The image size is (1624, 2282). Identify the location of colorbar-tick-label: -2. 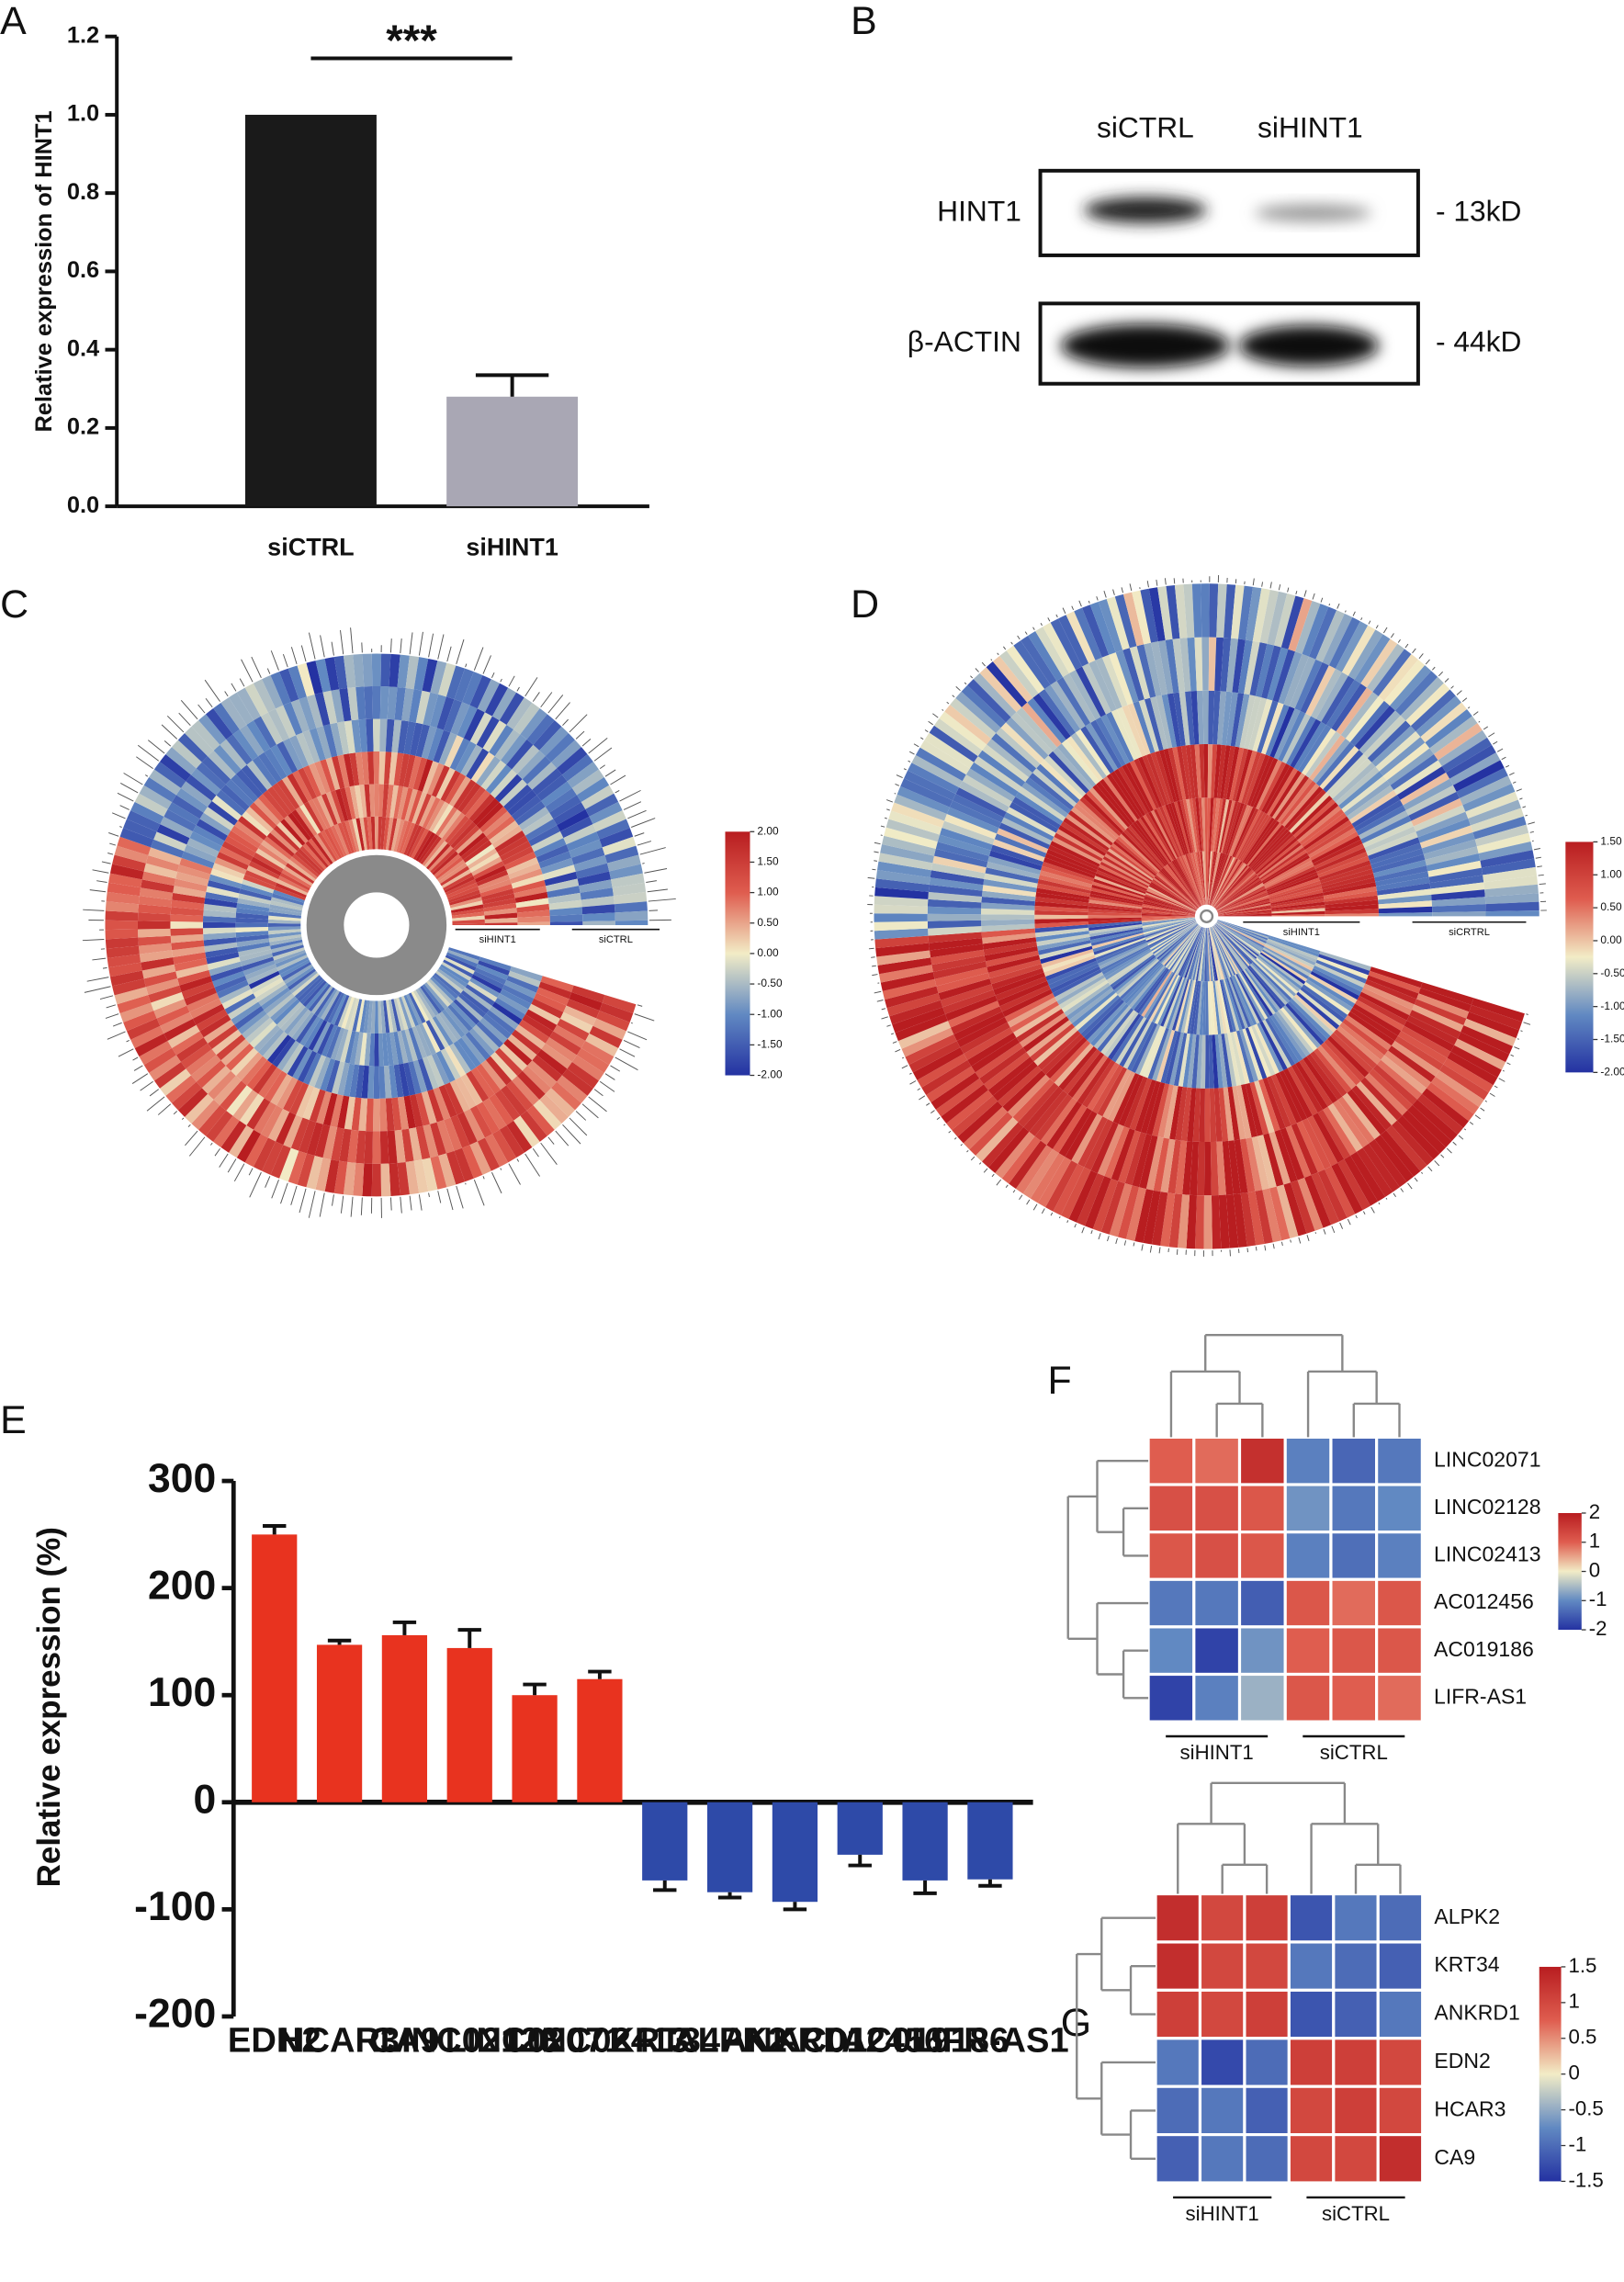
(1598, 1628).